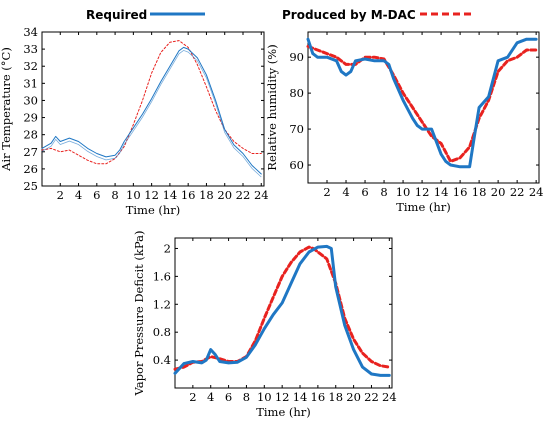 Image resolution: width=550 pixels, height=429 pixels. Describe the element at coordinates (30, 32) in the screenshot. I see `y-tick-label: 34` at that location.